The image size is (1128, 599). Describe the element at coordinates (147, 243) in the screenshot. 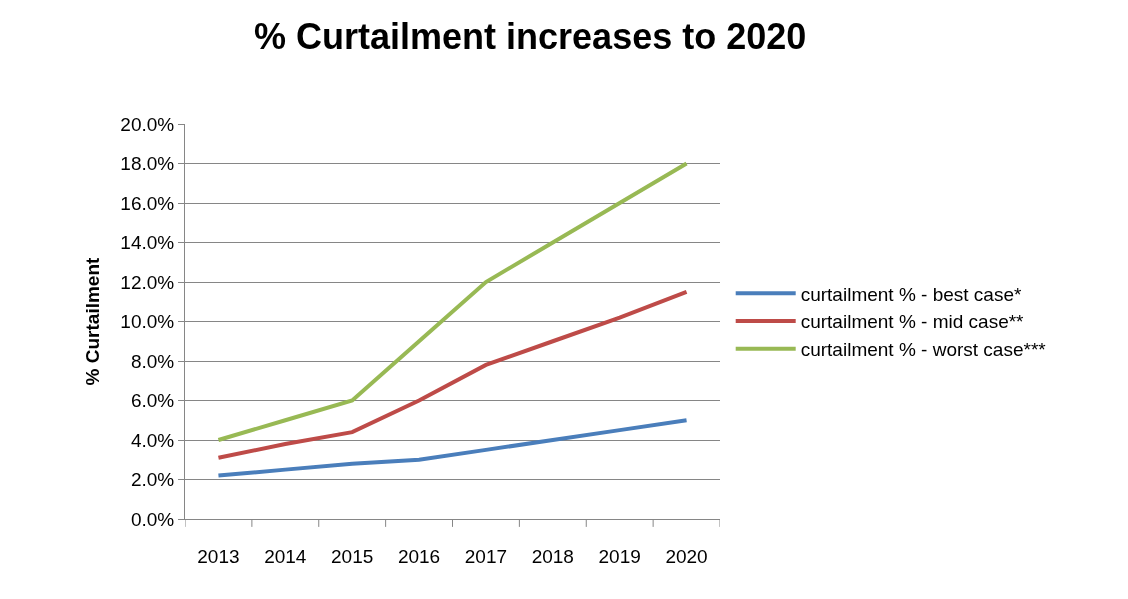

I see `y-tick-label: 14.0%` at that location.